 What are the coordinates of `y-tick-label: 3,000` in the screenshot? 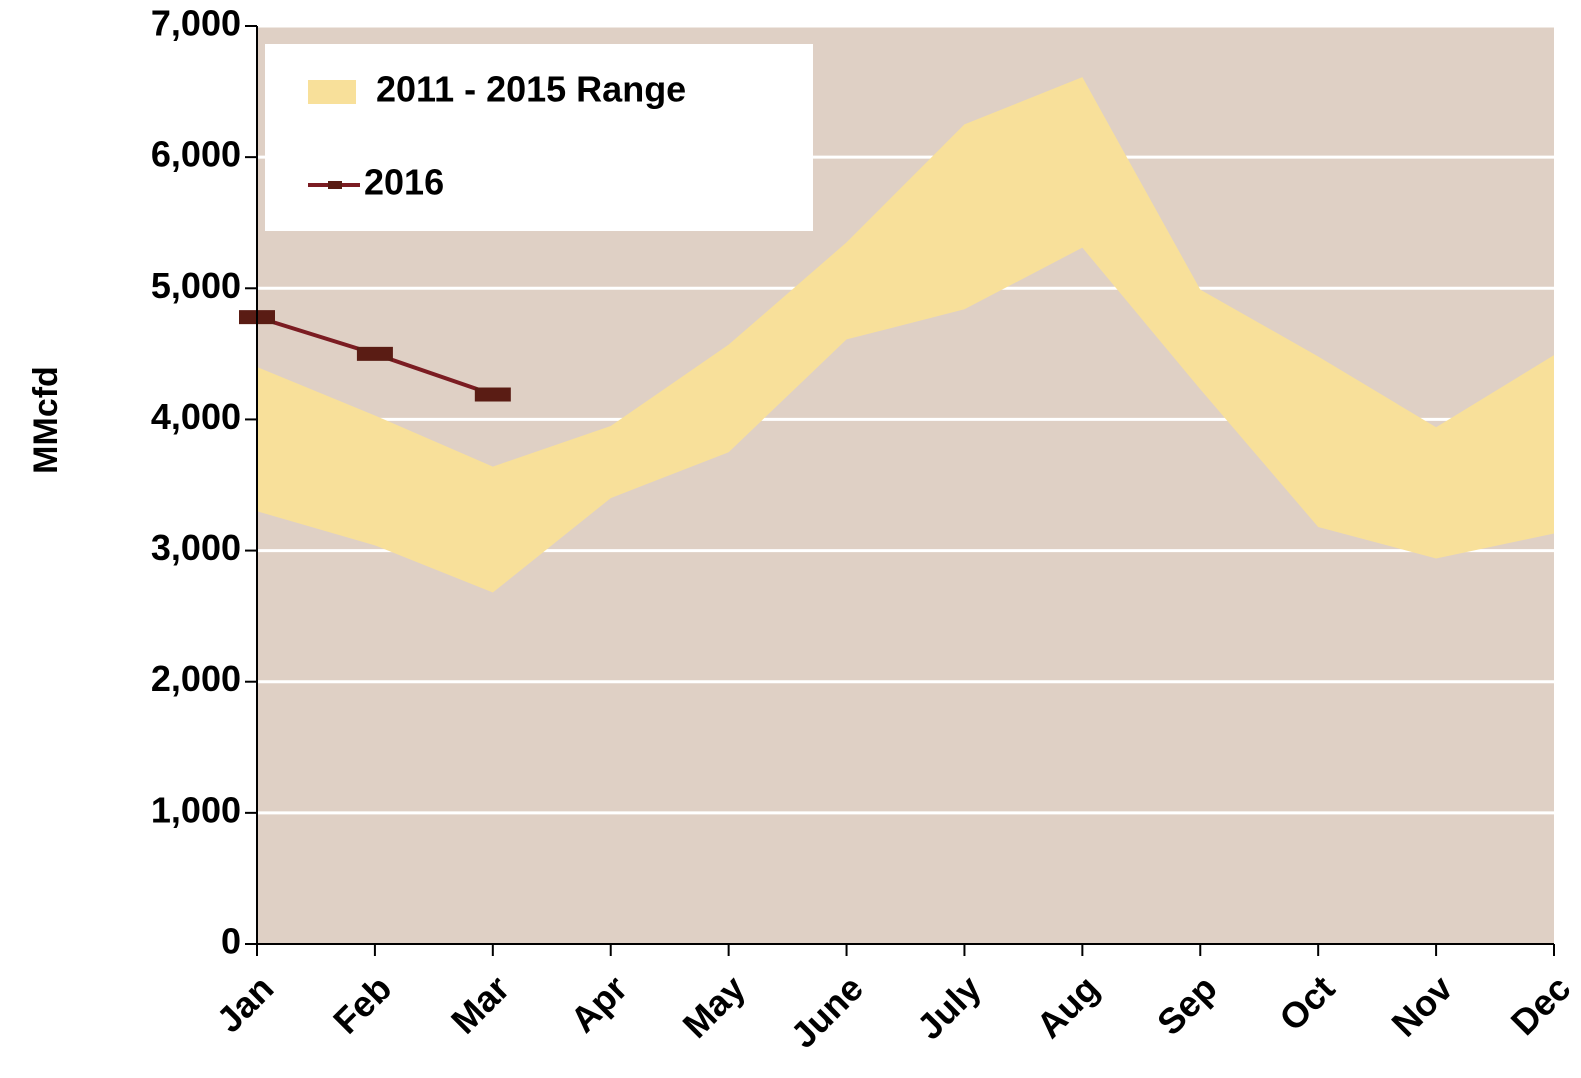 It's located at (196, 547).